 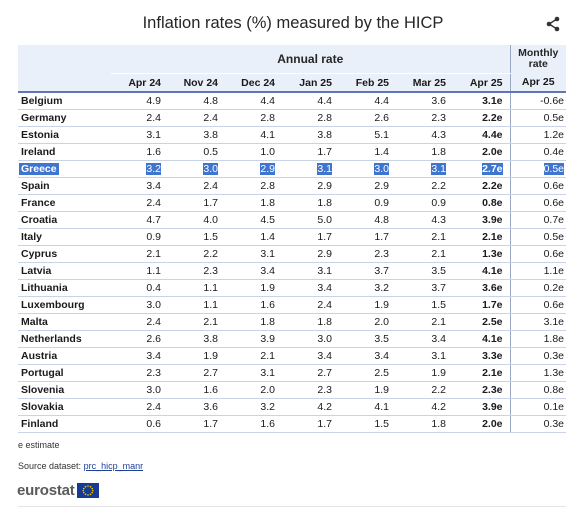 What do you see at coordinates (139, 288) in the screenshot?
I see `annual-rate-cell: 0.4` at bounding box center [139, 288].